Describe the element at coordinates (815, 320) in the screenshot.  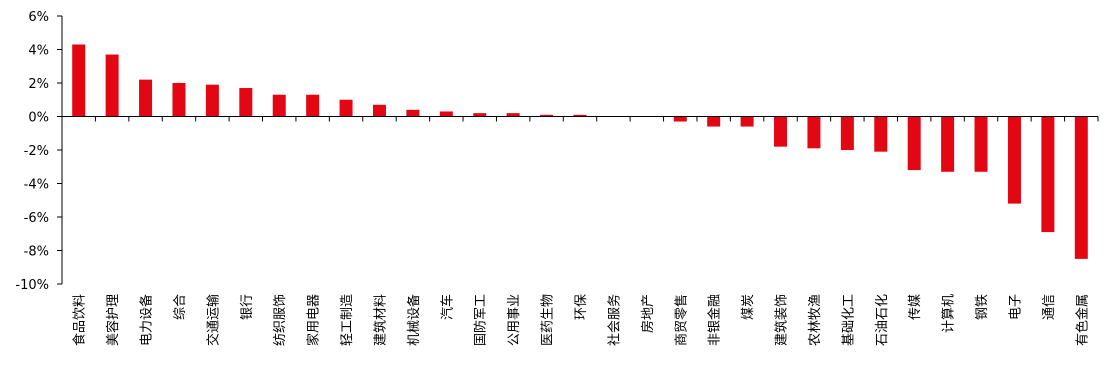
I see `category-label: 农林牧渔` at that location.